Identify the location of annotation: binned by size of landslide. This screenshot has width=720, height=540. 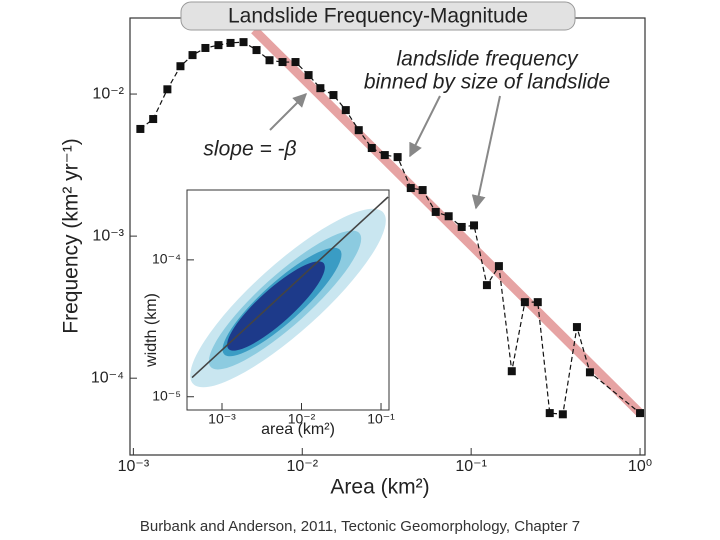
(487, 82).